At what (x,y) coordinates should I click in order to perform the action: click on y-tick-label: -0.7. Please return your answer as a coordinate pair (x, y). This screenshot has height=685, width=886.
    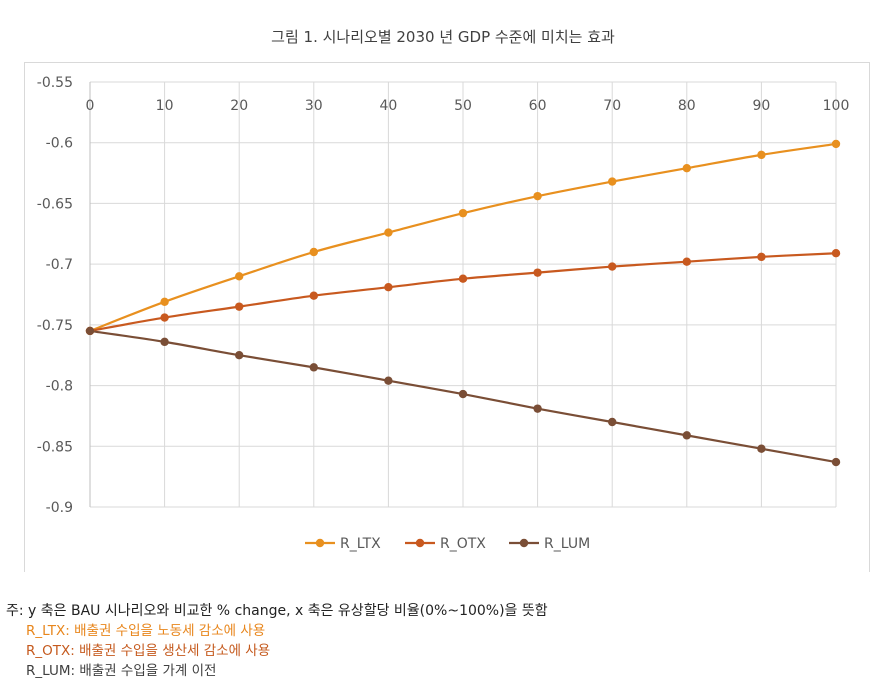
    Looking at the image, I should click on (59, 265).